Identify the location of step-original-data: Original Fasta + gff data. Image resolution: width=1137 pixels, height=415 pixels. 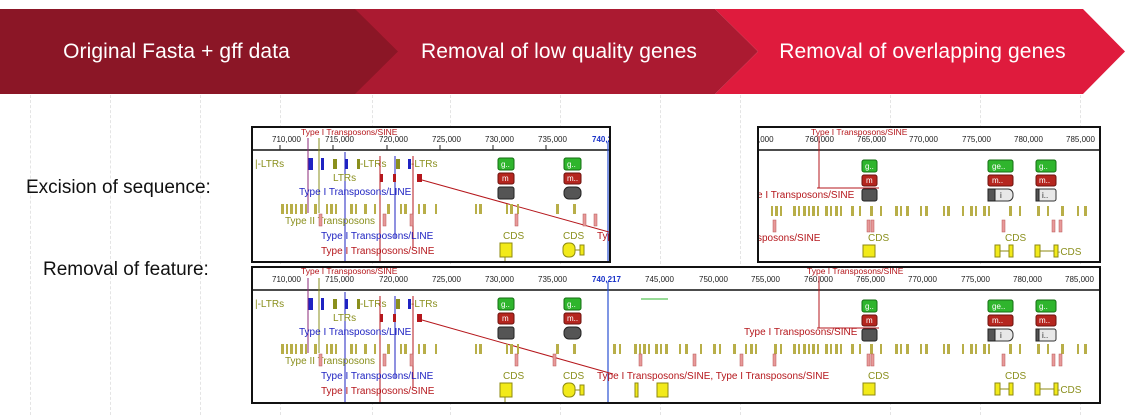
(199, 51).